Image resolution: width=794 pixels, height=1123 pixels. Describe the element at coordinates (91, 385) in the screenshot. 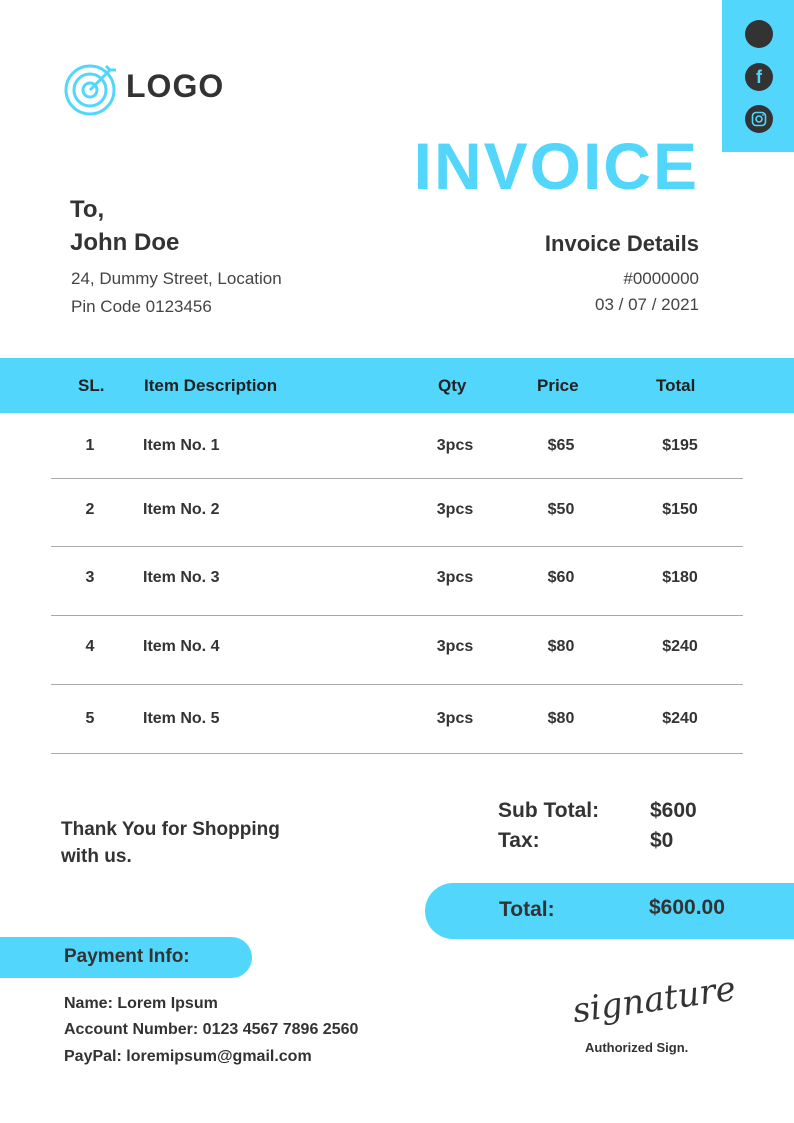

I see `header-sl: SL.` at that location.